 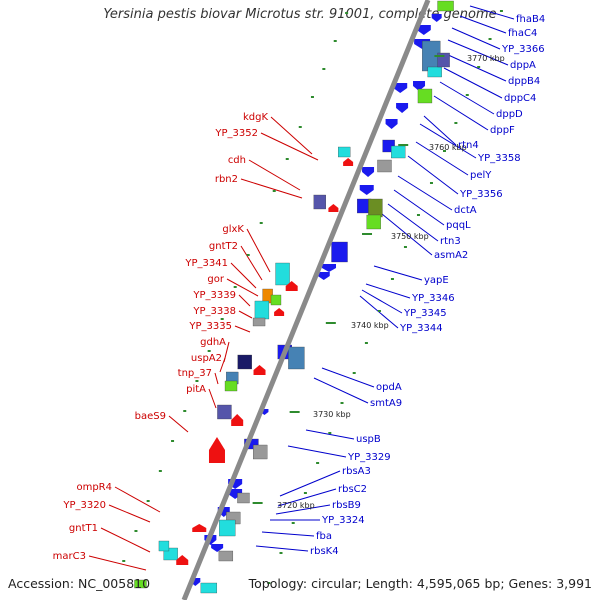 What do you see at coordinates (223, 246) in the screenshot?
I see `gene-label-gntT2: gntT2` at bounding box center [223, 246].